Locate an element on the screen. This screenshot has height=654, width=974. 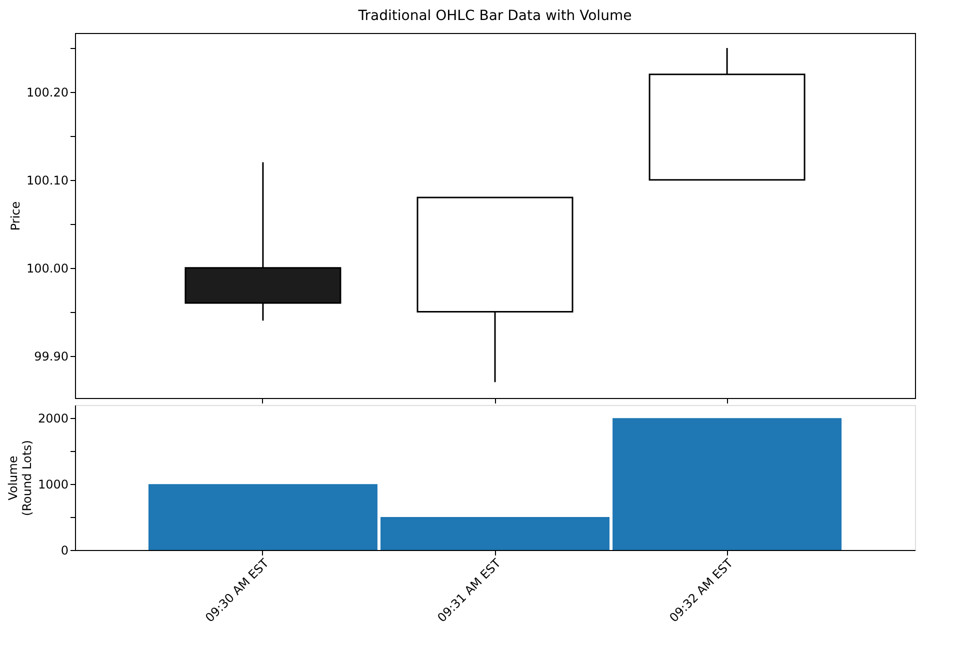
y-tick-label: 99.90 is located at coordinates (51, 356).